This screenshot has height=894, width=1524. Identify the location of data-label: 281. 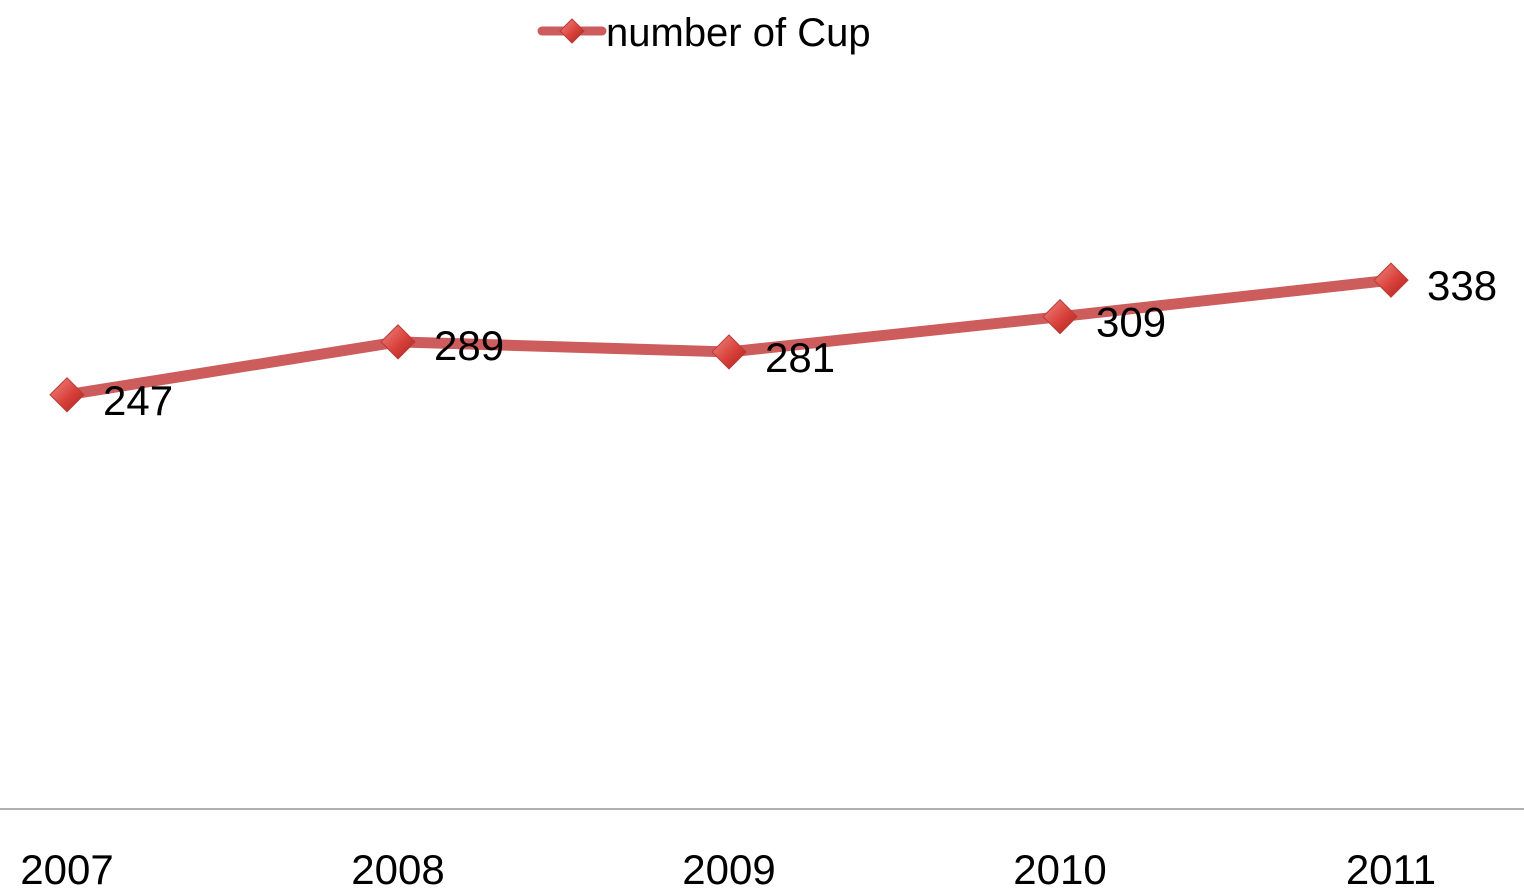
(800, 357).